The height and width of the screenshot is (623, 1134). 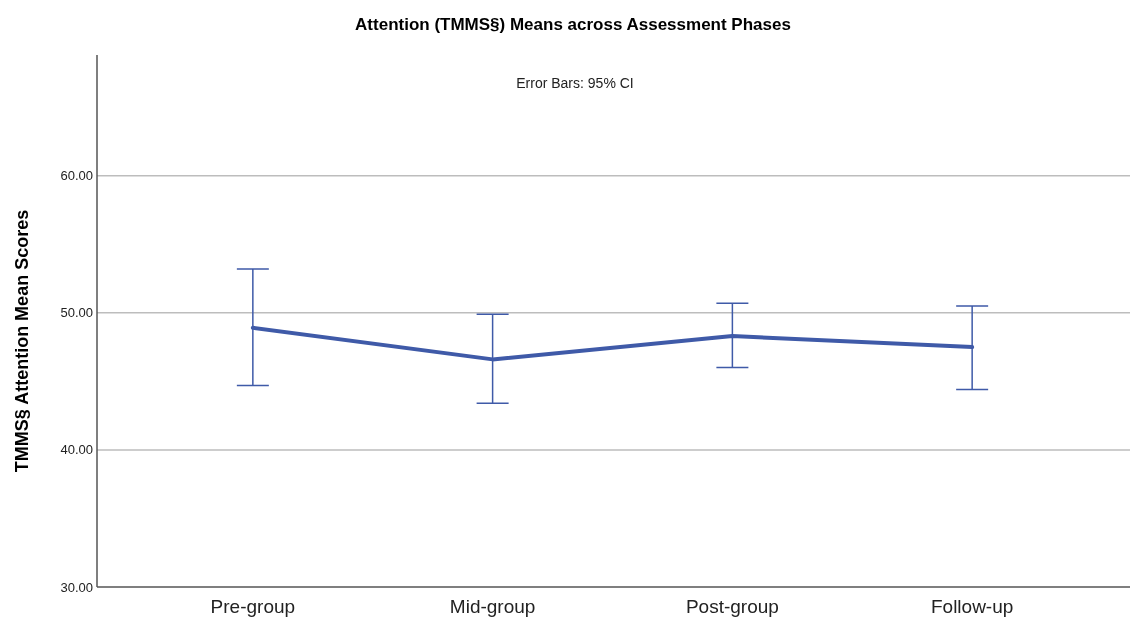 What do you see at coordinates (492, 606) in the screenshot?
I see `x-tick-label: Mid-group` at bounding box center [492, 606].